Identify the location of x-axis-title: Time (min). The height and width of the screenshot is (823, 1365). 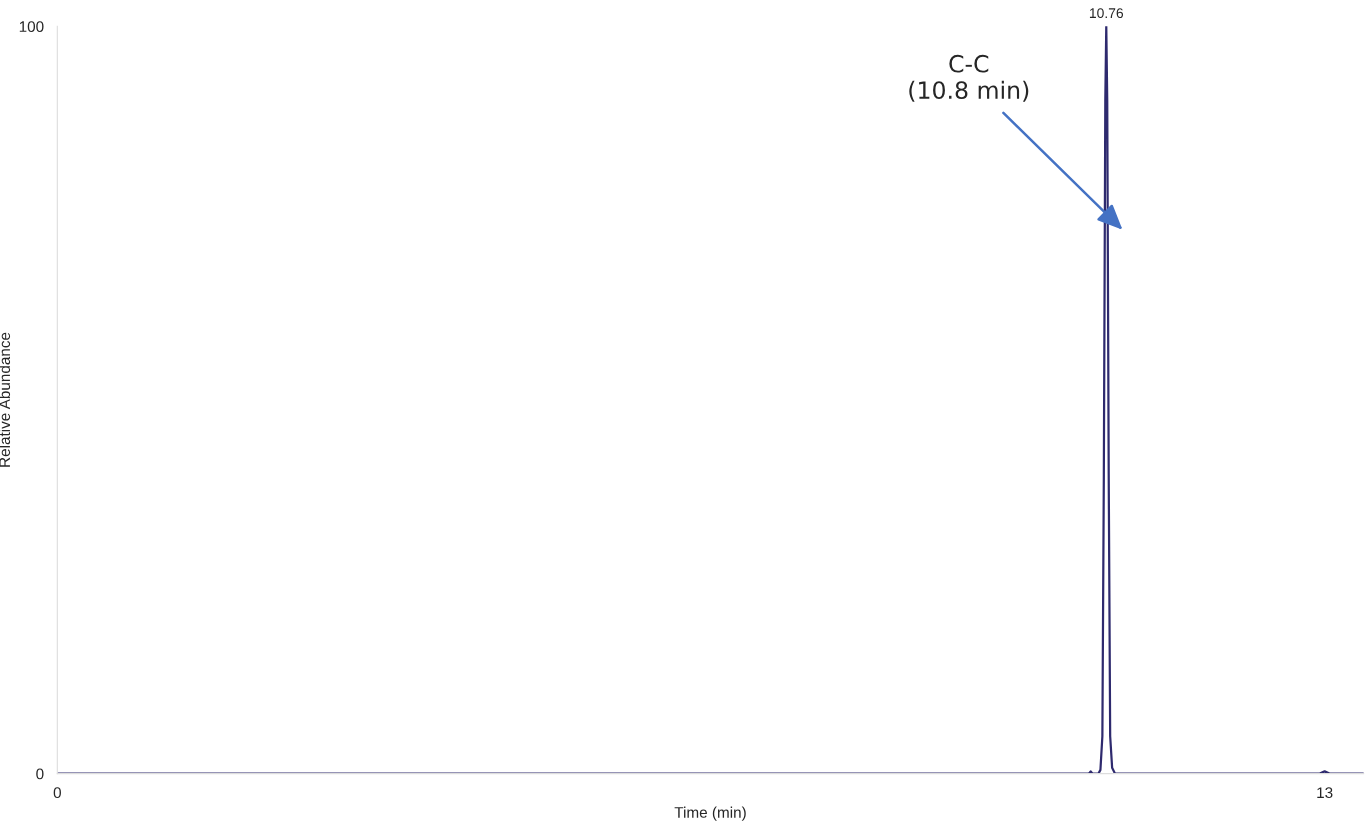
(710, 813).